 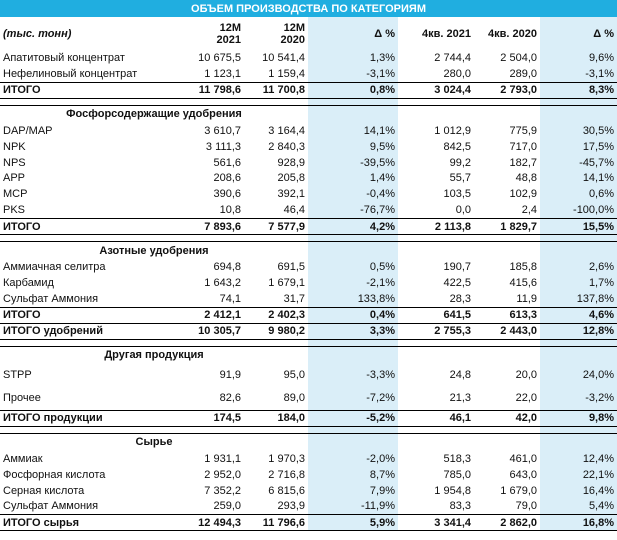 What do you see at coordinates (507, 227) in the screenshot?
I see `cell-value: 1 829,7` at bounding box center [507, 227].